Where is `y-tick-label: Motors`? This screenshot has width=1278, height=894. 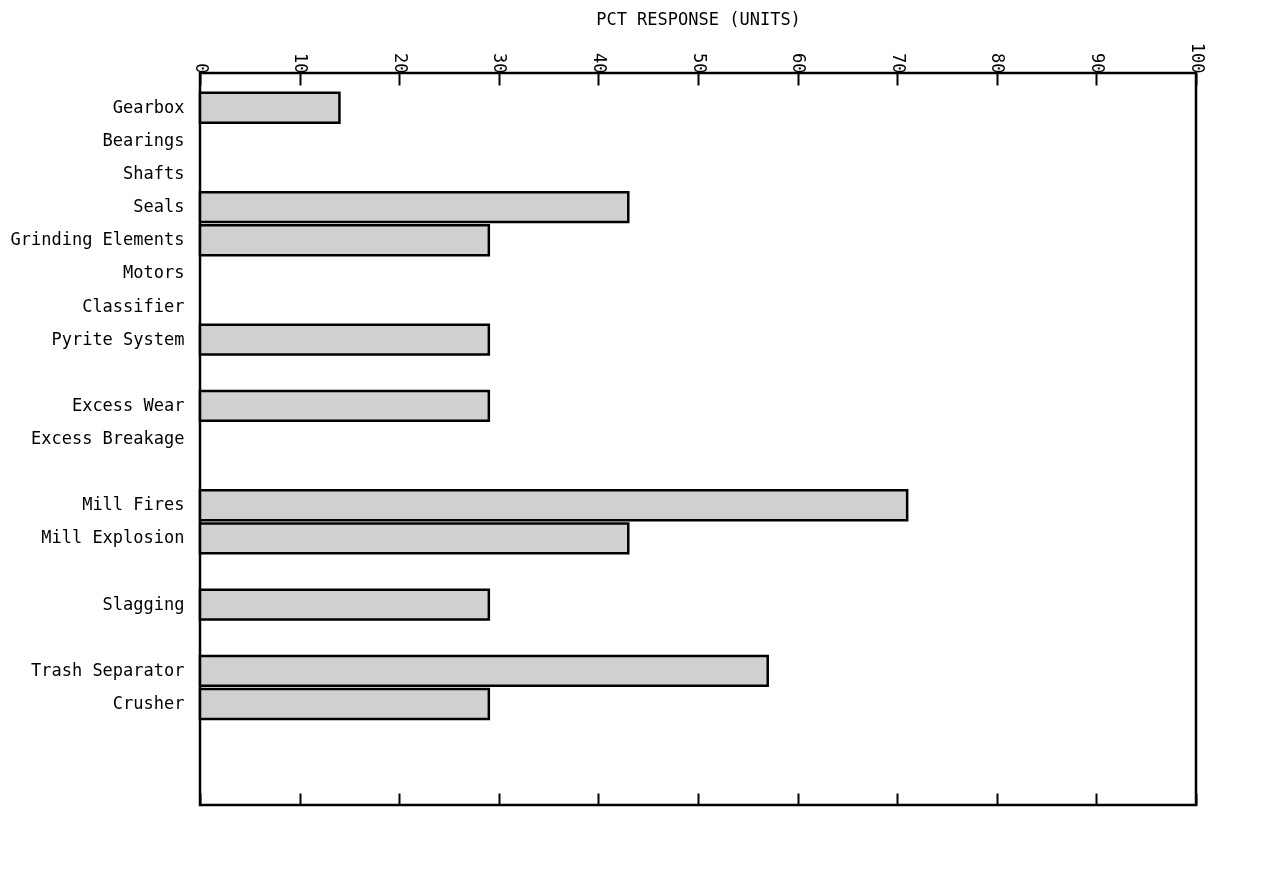
y-tick-label: Motors is located at coordinates (154, 272).